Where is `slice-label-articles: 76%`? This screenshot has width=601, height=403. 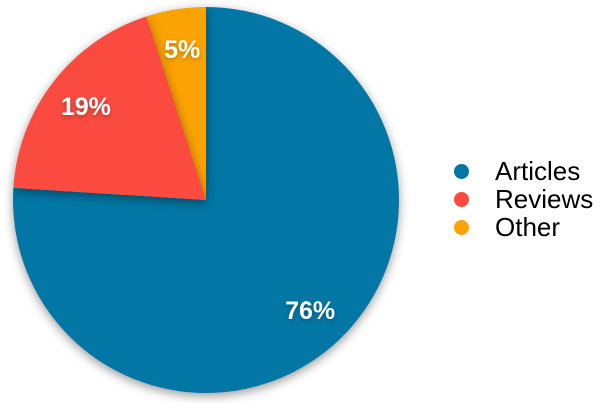
slice-label-articles: 76% is located at coordinates (310, 311).